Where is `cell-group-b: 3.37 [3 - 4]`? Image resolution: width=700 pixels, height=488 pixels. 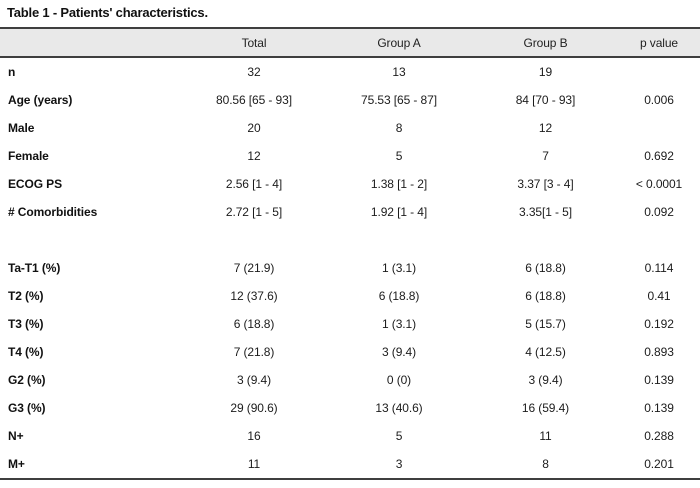
cell-group-b: 3.37 [3 - 4] is located at coordinates (545, 184).